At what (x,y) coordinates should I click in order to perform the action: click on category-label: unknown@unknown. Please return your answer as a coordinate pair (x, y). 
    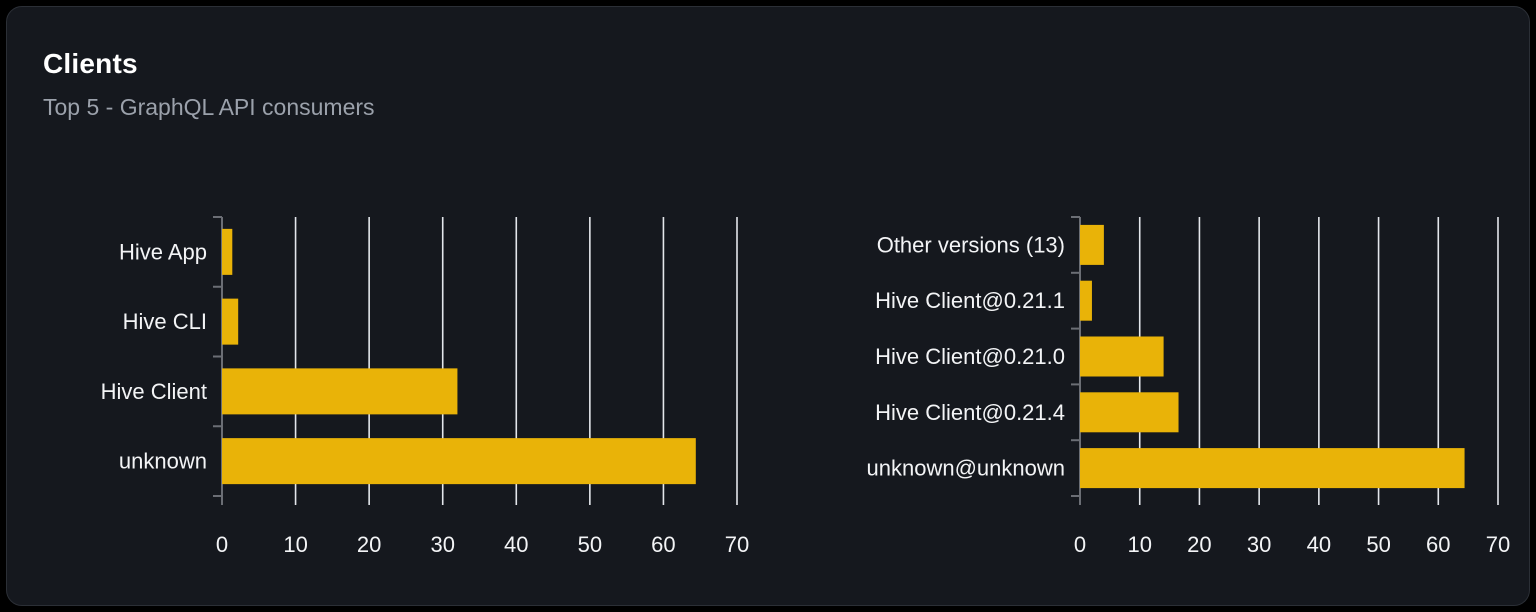
    Looking at the image, I should click on (966, 468).